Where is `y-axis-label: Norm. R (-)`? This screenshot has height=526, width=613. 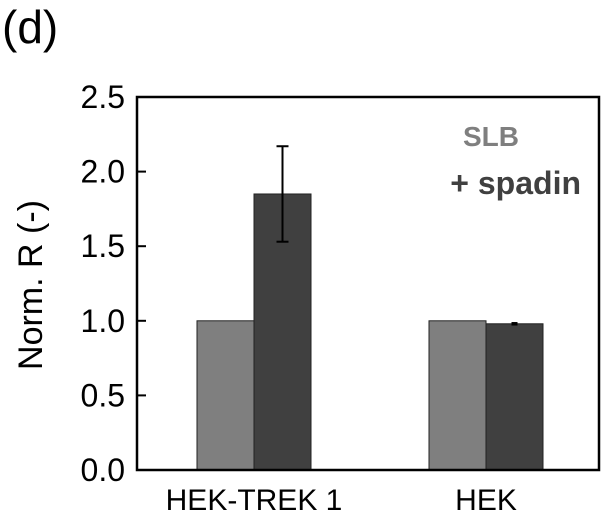
y-axis-label: Norm. R (-) is located at coordinates (31, 285).